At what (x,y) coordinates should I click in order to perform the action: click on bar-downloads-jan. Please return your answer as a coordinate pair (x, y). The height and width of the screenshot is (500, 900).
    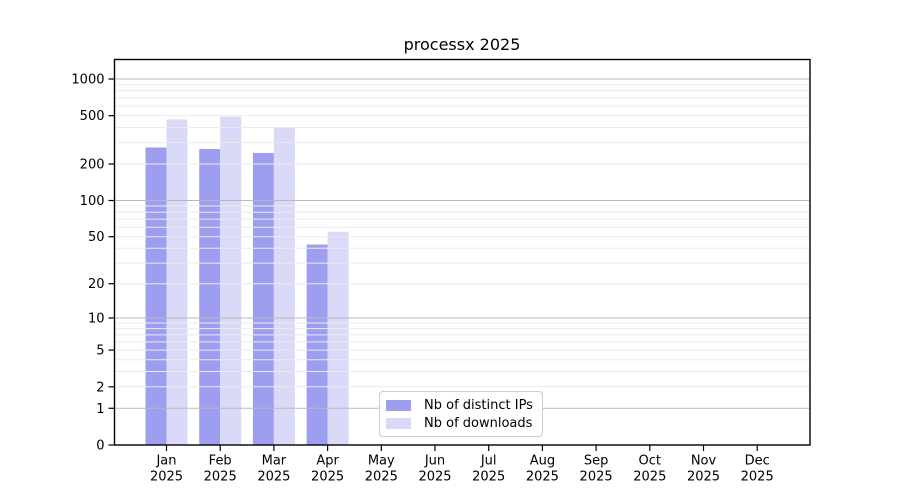
    Looking at the image, I should click on (177, 282).